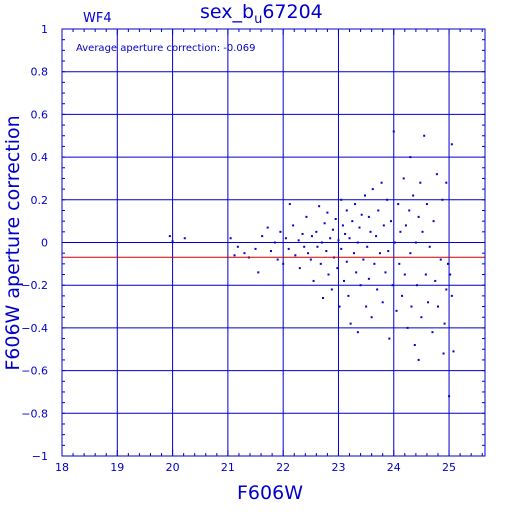 Image resolution: width=512 pixels, height=512 pixels. Describe the element at coordinates (34, 371) in the screenshot. I see `y-tick-label: −0.6` at that location.